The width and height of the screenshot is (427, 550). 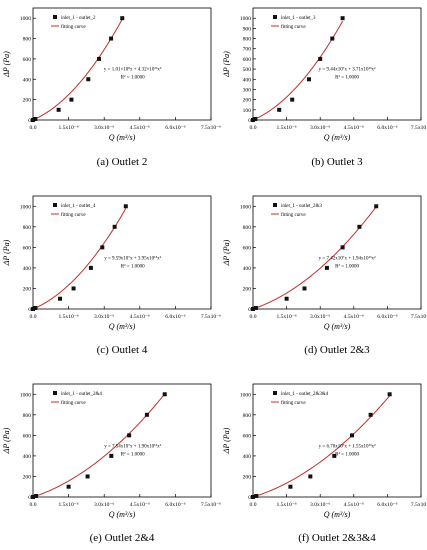 What do you see at coordinates (247, 90) in the screenshot?
I see `y-tick-label: 300` at bounding box center [247, 90].